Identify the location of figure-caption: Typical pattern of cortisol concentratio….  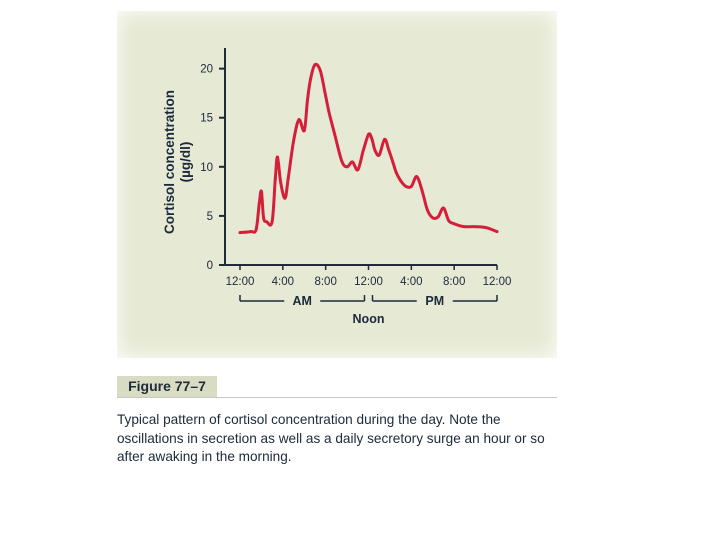
(331, 438).